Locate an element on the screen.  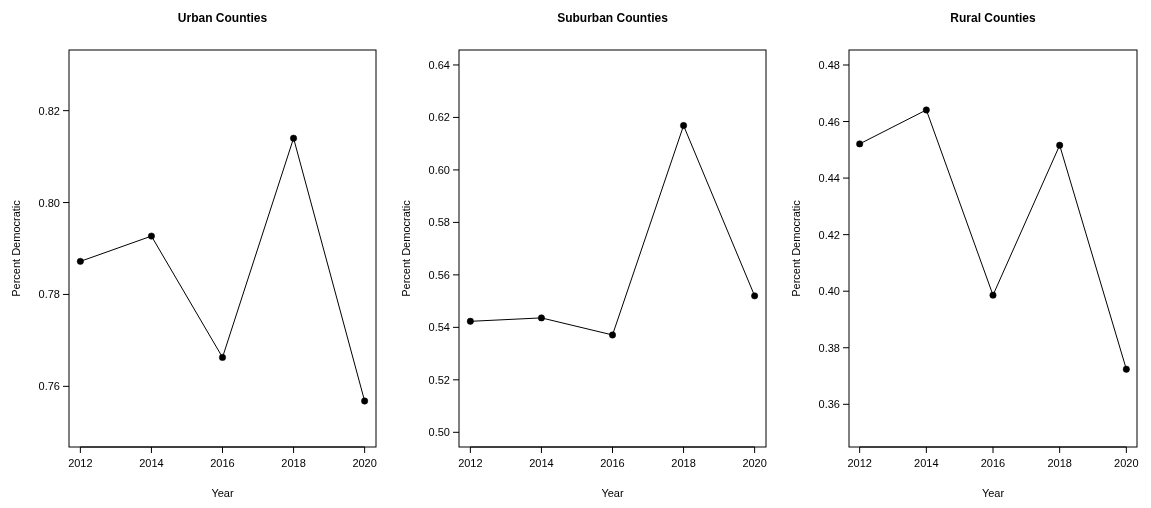
chart-title: Rural Counties is located at coordinates (993, 18).